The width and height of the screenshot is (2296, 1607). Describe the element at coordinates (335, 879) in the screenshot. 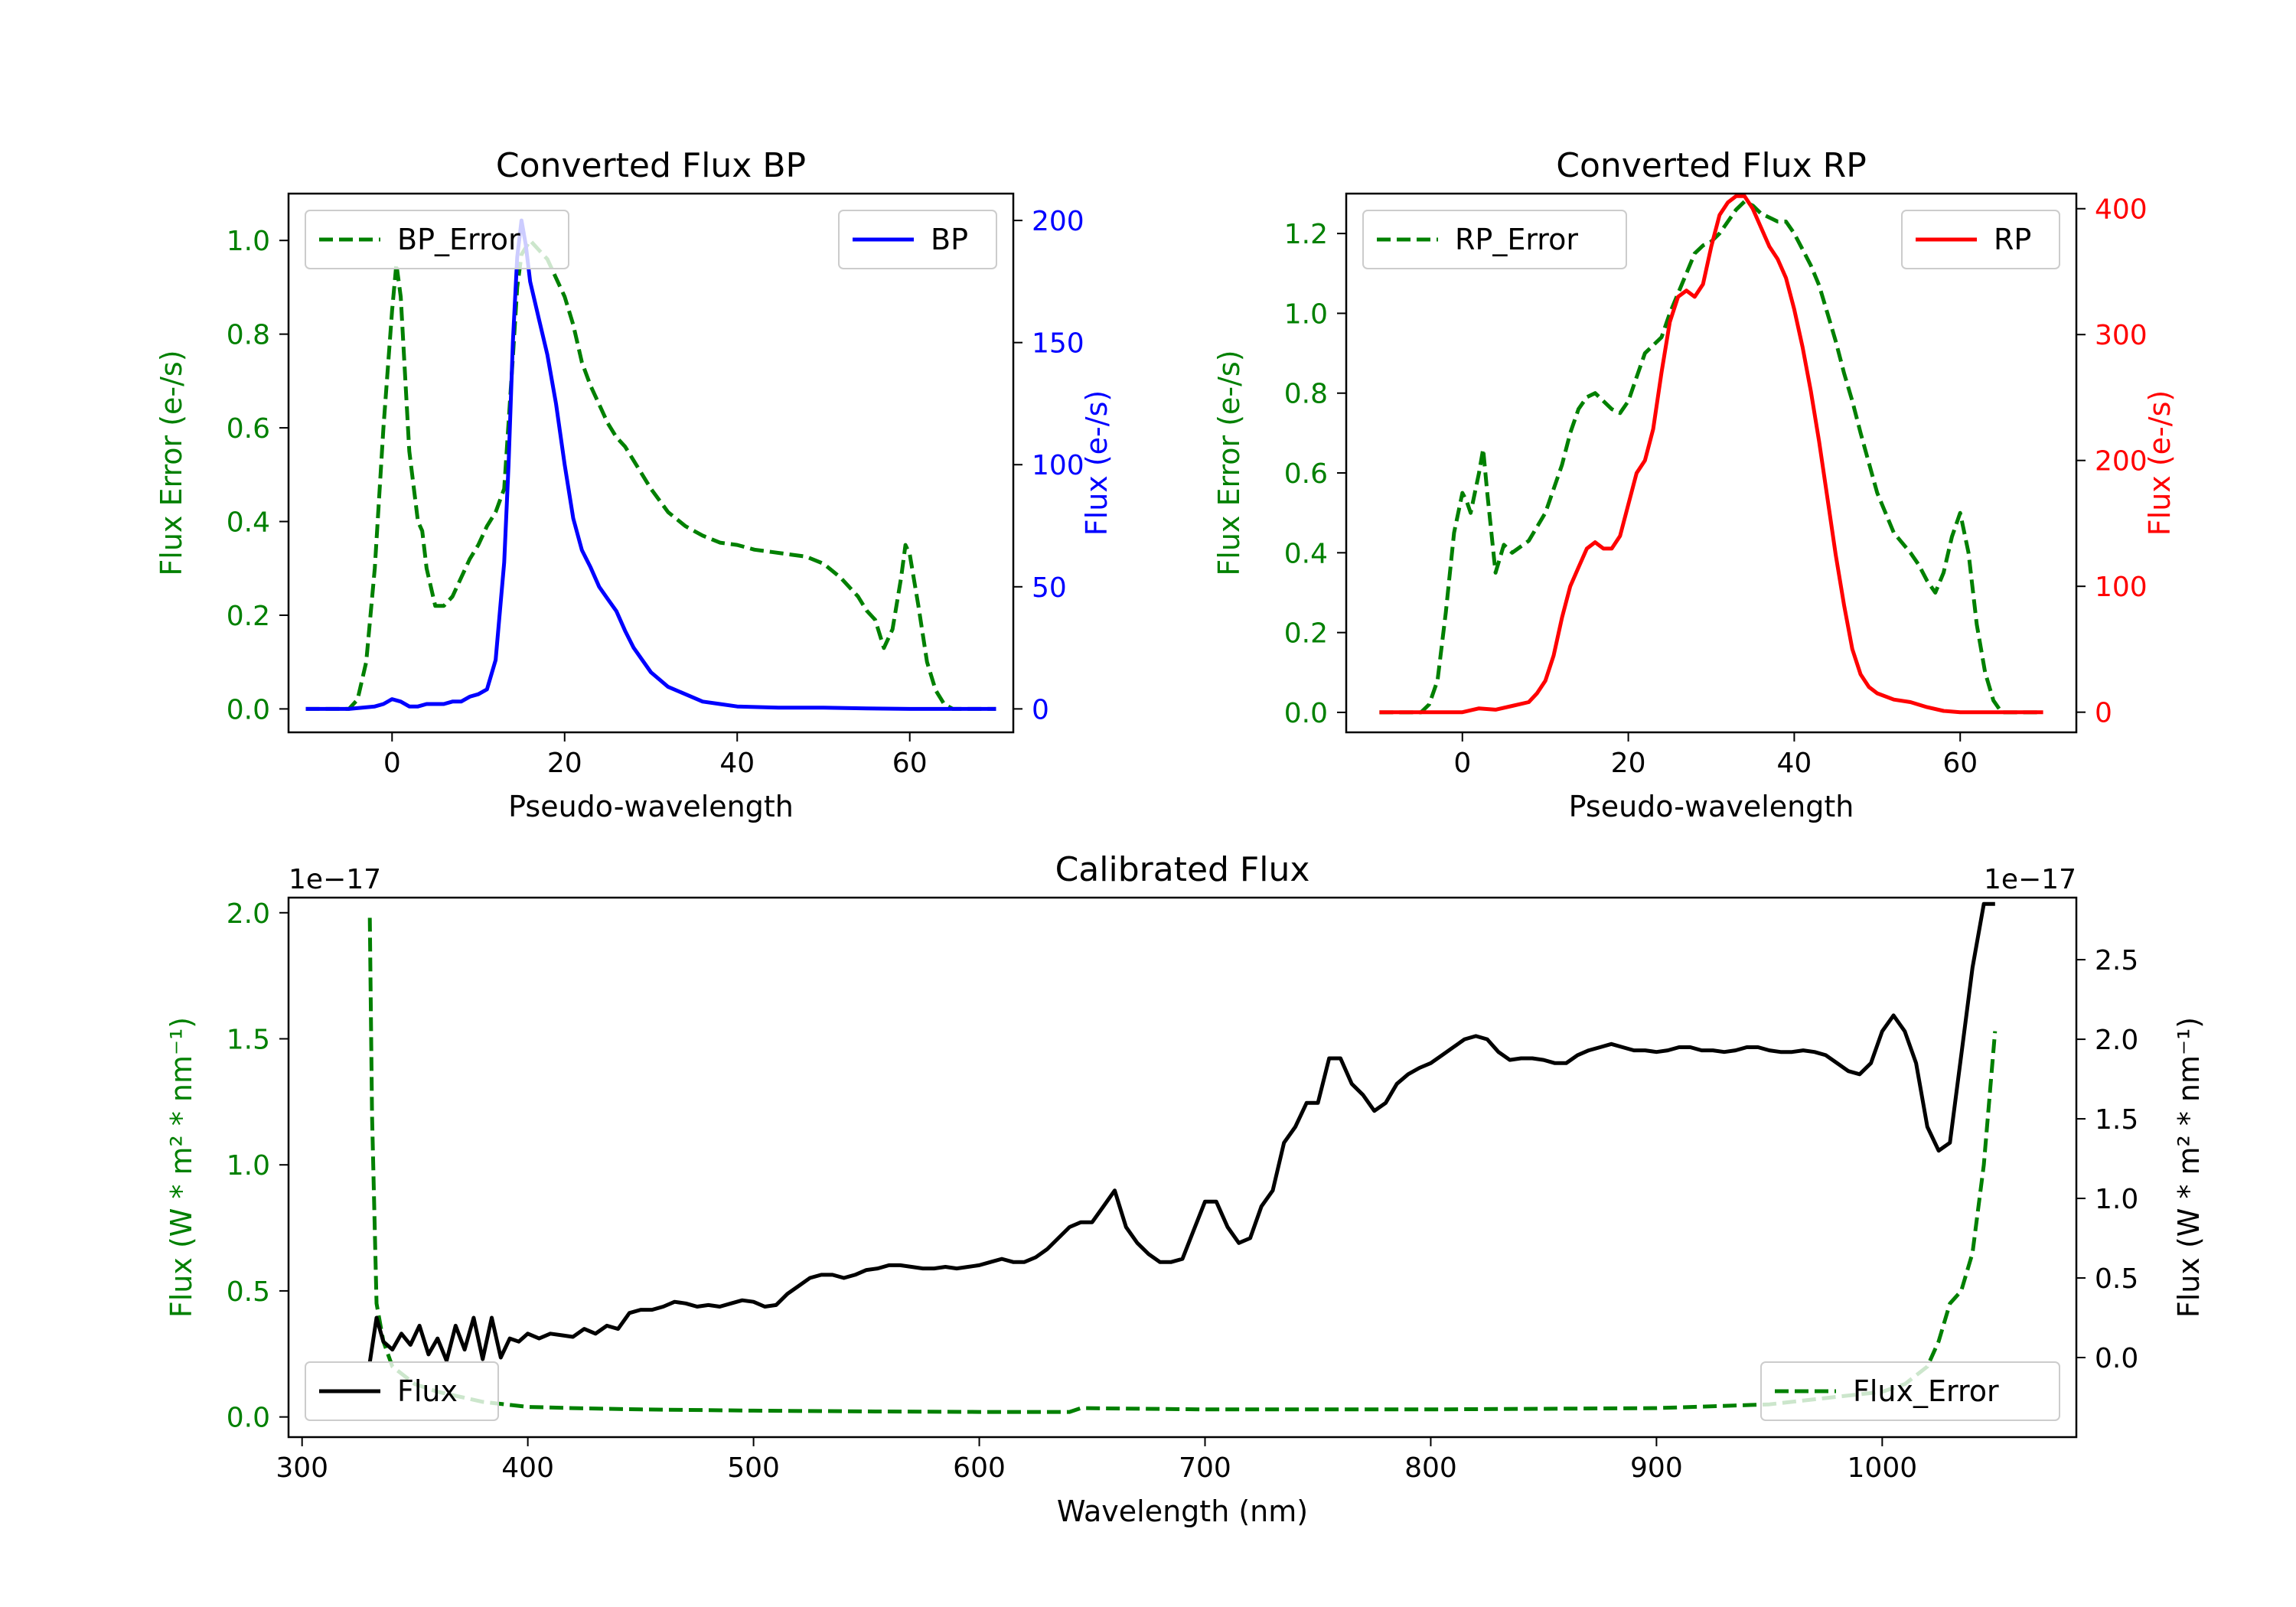

I see `y-left-offset-label: 1e−17` at that location.